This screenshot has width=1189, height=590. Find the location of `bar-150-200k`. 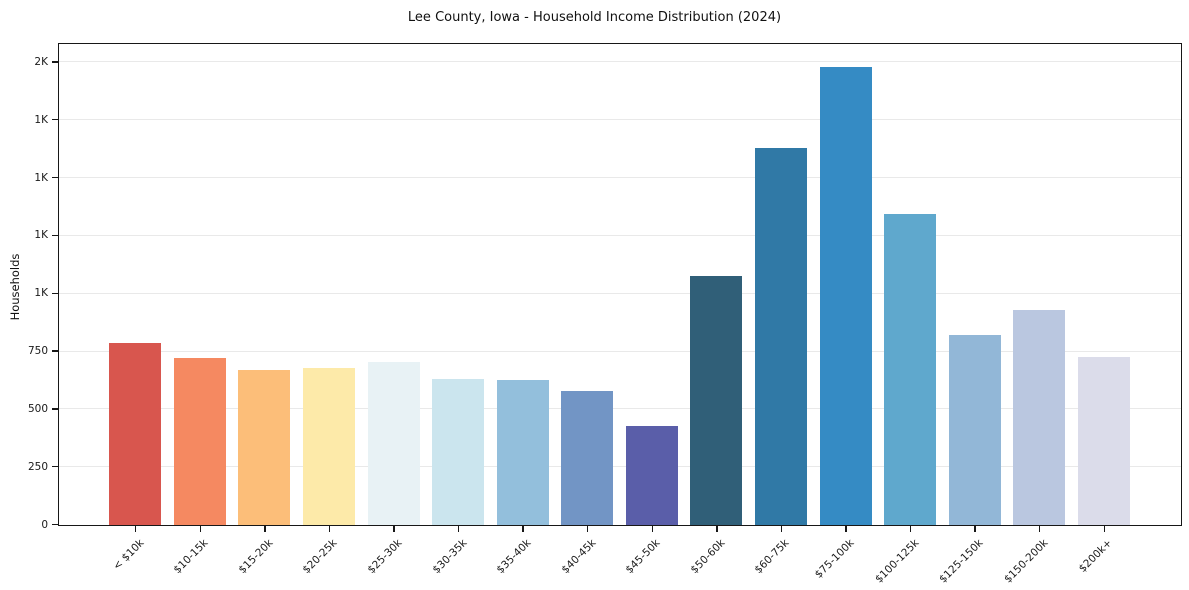

bar-150-200k is located at coordinates (1039, 417).